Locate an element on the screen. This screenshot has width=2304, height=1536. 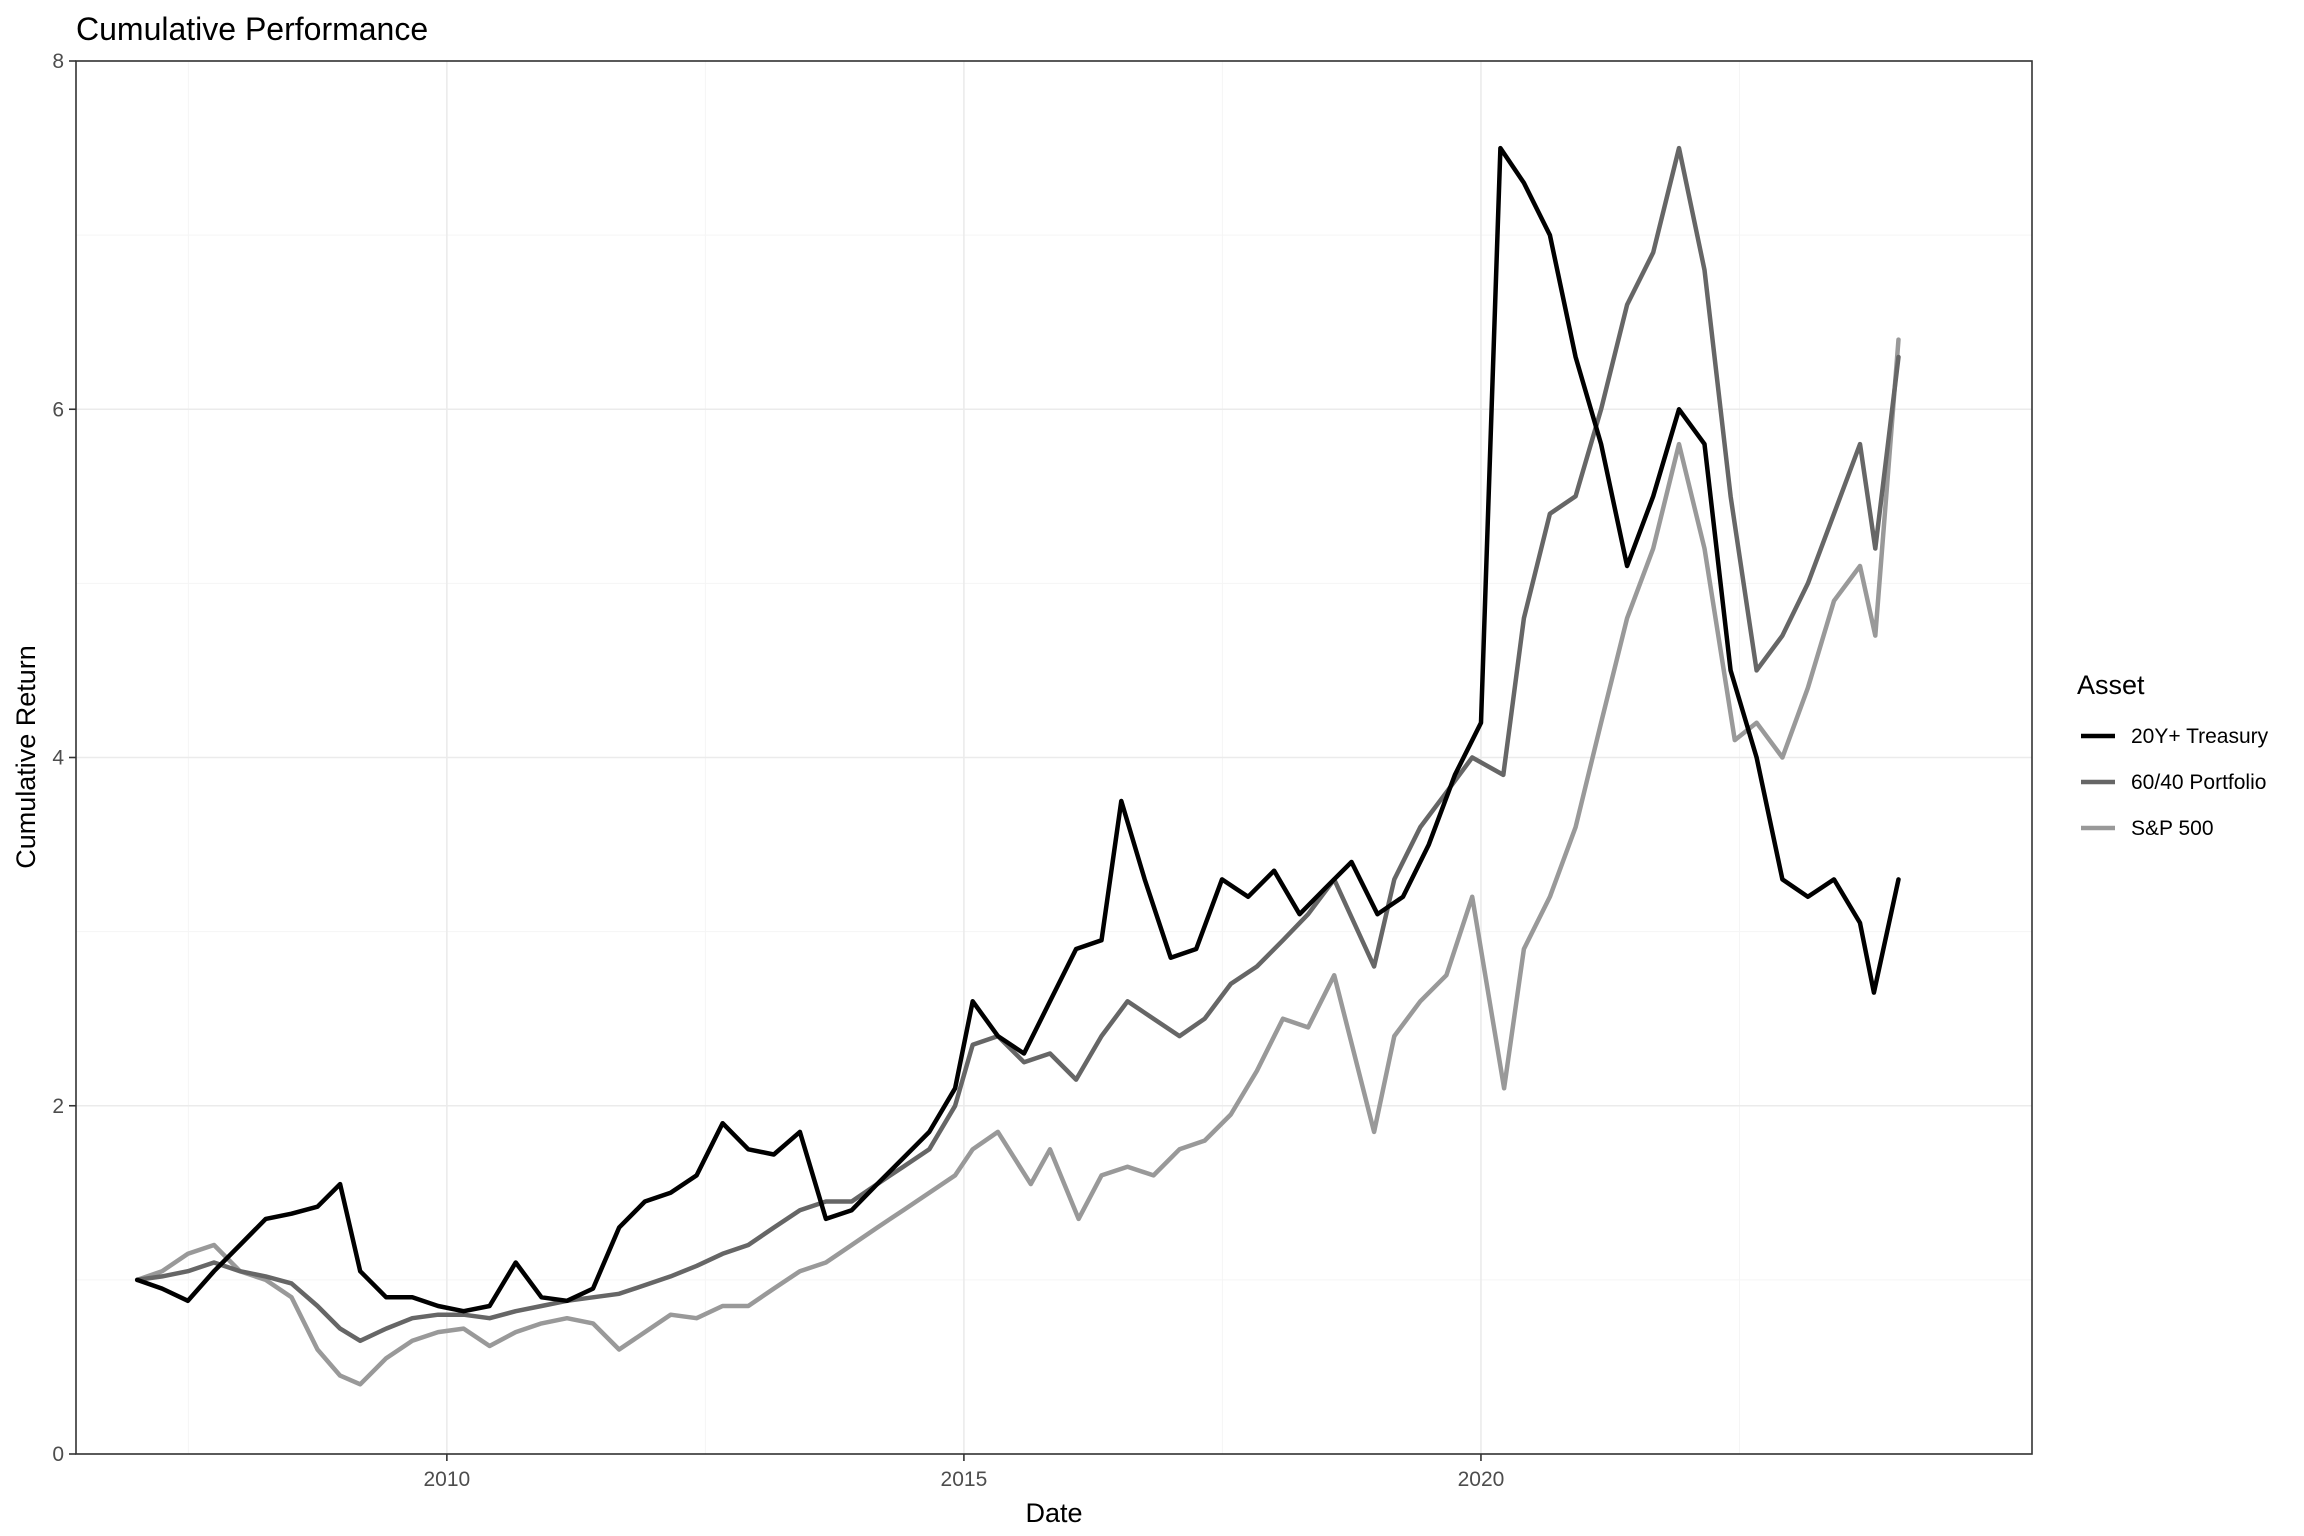
x-axis: 2010 2015 2020 is located at coordinates (963, 1472).